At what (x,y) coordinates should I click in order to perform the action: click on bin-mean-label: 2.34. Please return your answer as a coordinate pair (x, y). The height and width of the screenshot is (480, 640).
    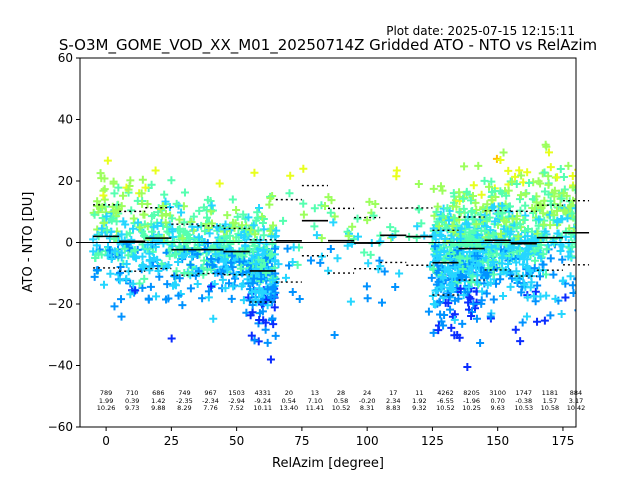
    Looking at the image, I should click on (393, 401).